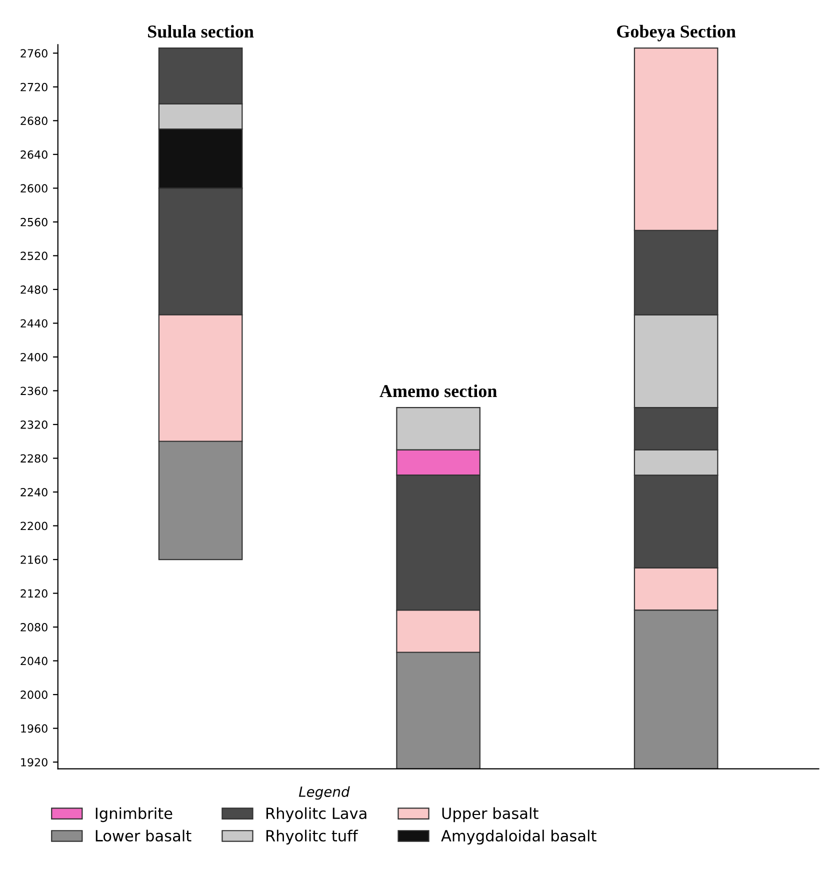 This screenshot has height=894, width=827. I want to click on y-tick-label: 2520, so click(34, 256).